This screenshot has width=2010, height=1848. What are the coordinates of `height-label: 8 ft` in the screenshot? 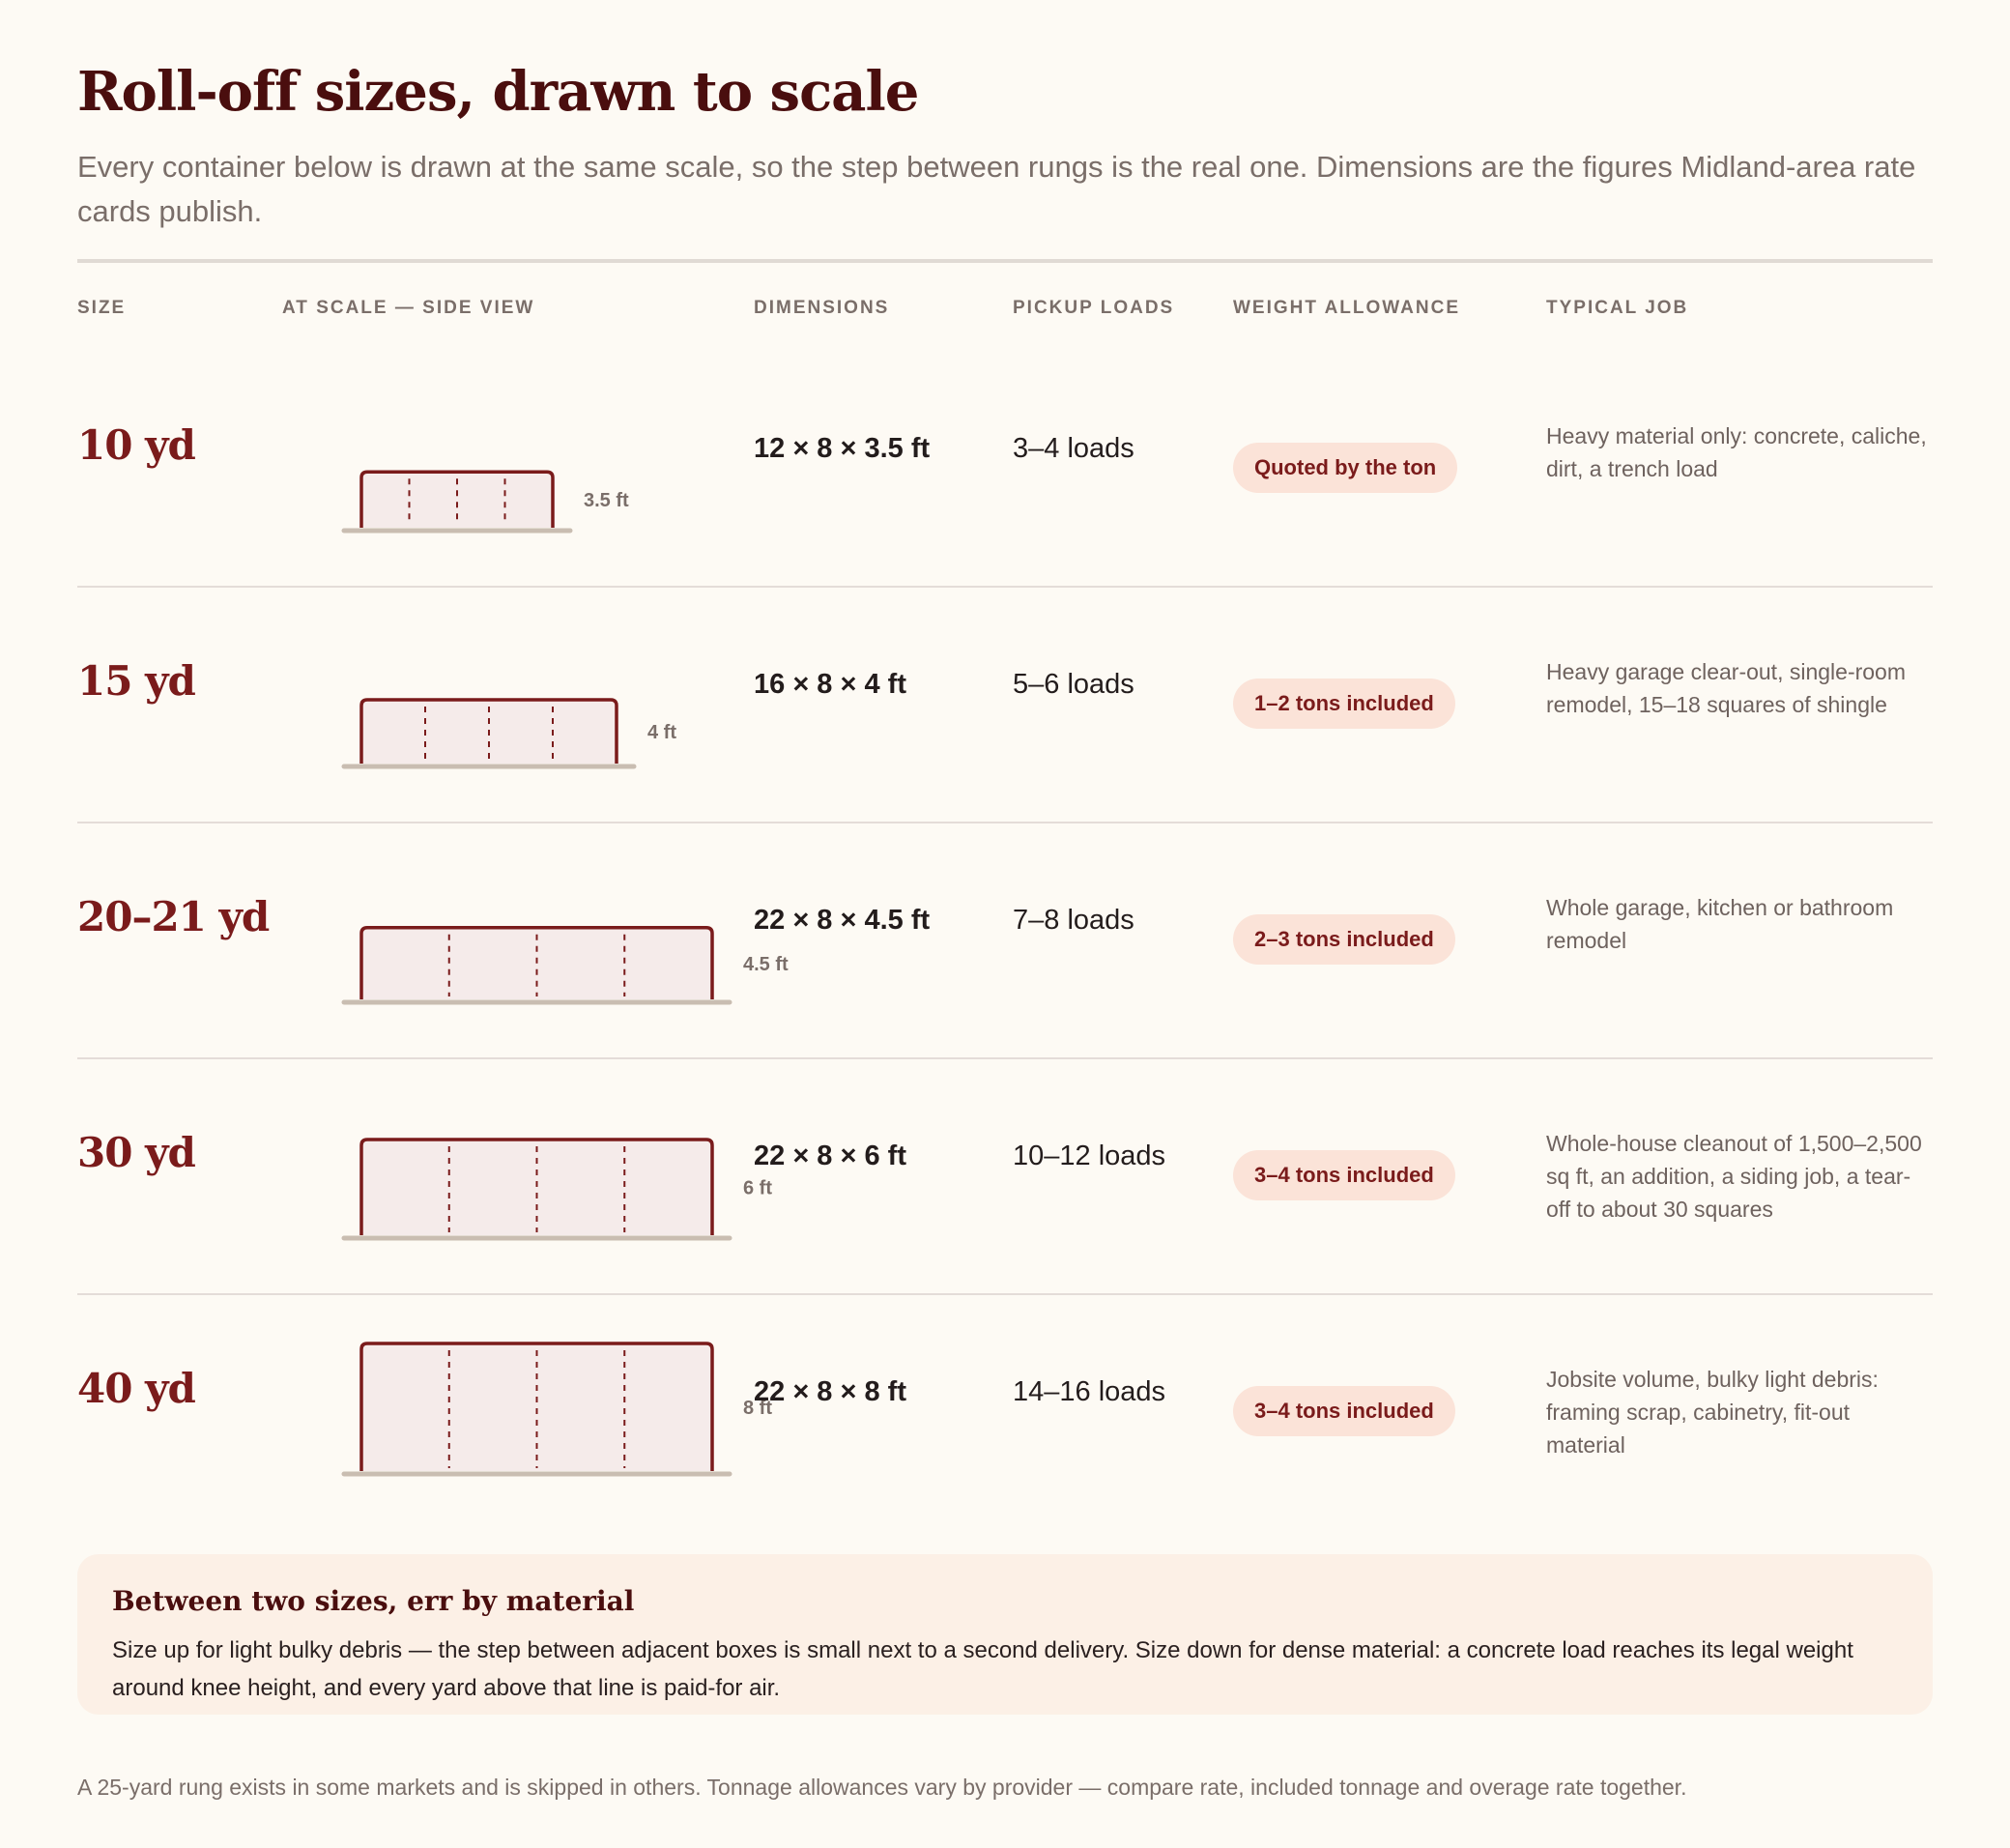 It's located at (757, 1408).